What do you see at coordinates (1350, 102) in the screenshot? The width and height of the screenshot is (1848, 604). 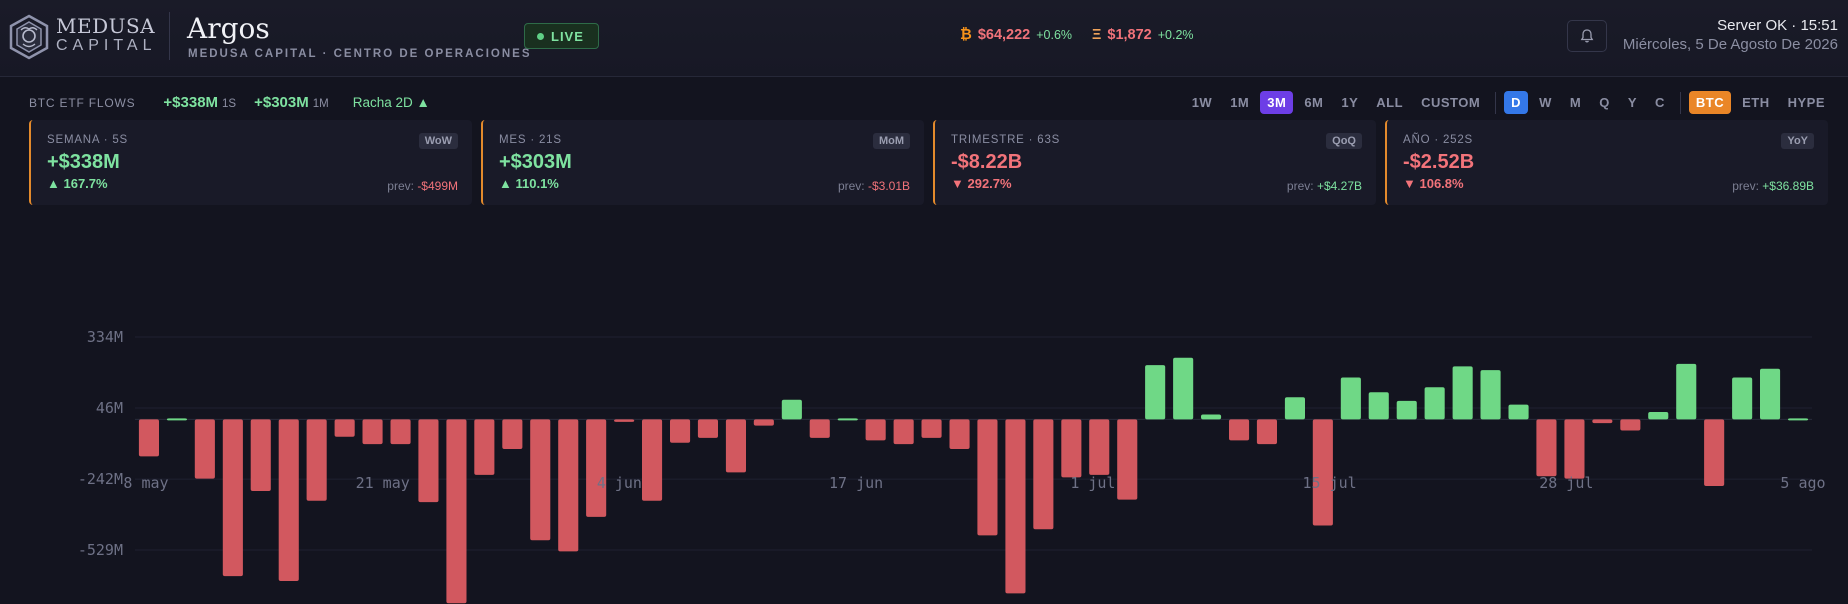 I see `range-button-1y: 1Y` at bounding box center [1350, 102].